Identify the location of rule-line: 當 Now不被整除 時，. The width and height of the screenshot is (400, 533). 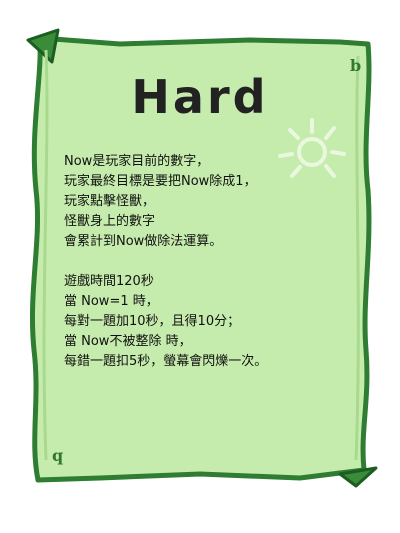
(128, 341).